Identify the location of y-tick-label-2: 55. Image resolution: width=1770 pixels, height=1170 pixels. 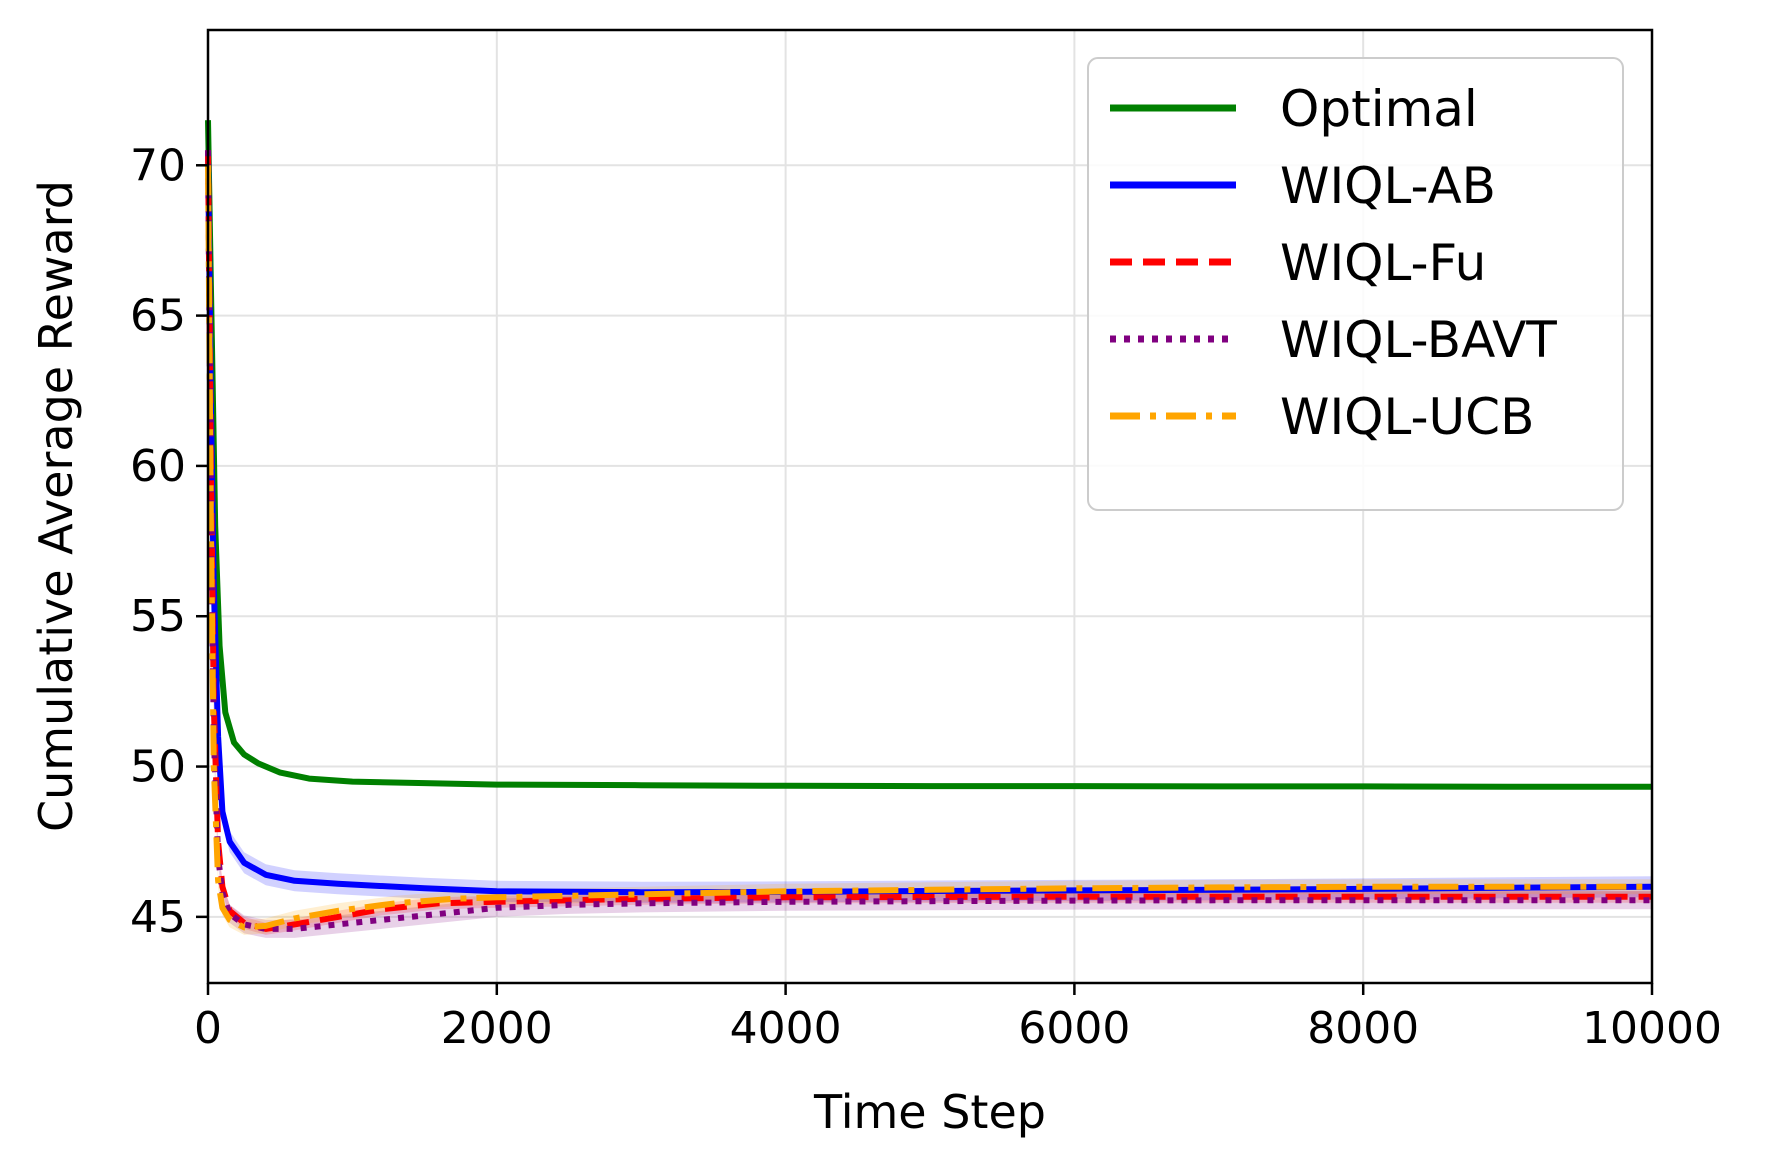
(158, 616).